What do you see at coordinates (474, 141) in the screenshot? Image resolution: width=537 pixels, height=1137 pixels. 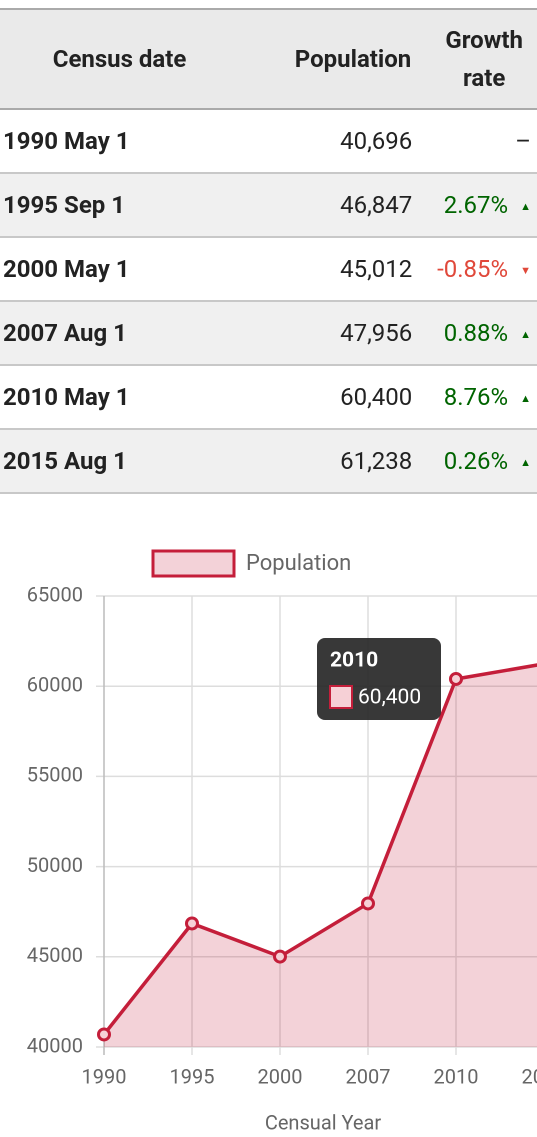 I see `cell: –` at bounding box center [474, 141].